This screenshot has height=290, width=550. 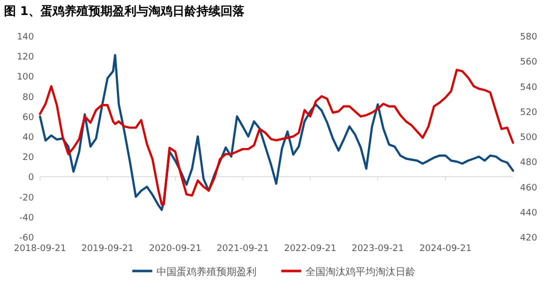 I want to click on y-tick-label: 40, so click(x=28, y=138).